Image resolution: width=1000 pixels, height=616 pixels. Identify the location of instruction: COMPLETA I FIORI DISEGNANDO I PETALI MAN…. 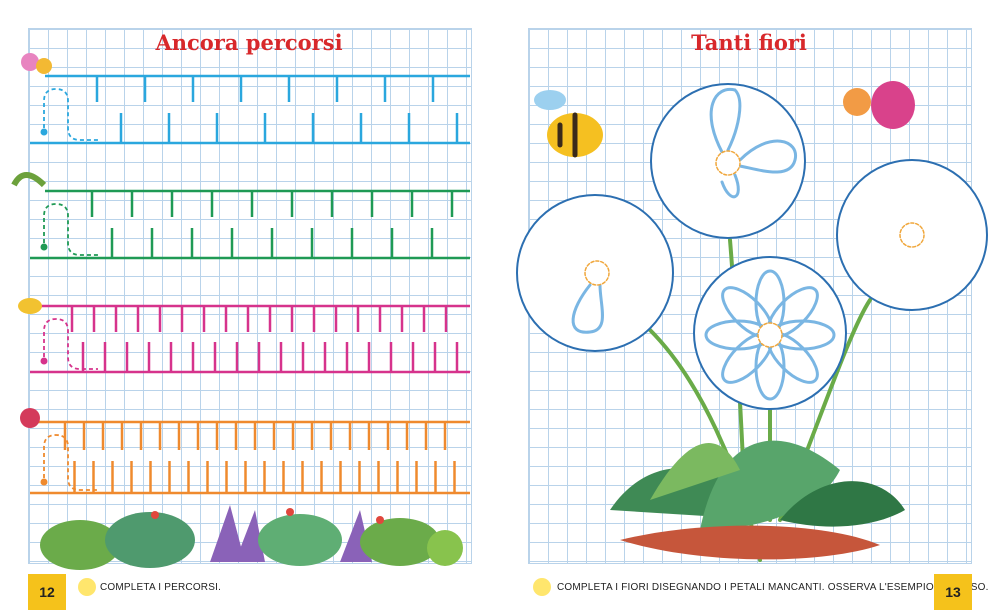
(773, 587).